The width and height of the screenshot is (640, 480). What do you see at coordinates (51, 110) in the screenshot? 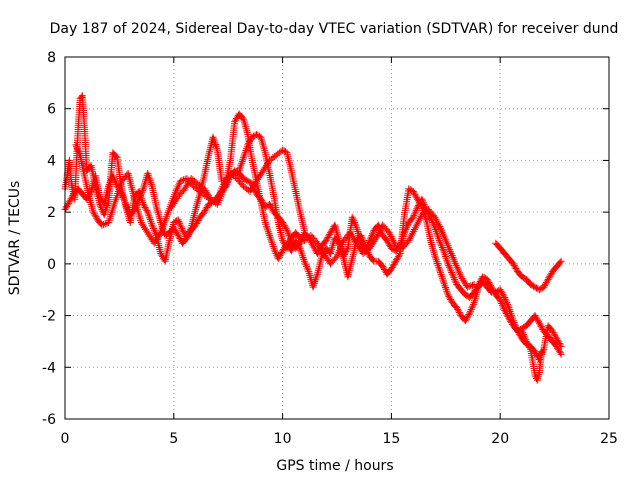
I see `y-tick-label: 6` at bounding box center [51, 110].